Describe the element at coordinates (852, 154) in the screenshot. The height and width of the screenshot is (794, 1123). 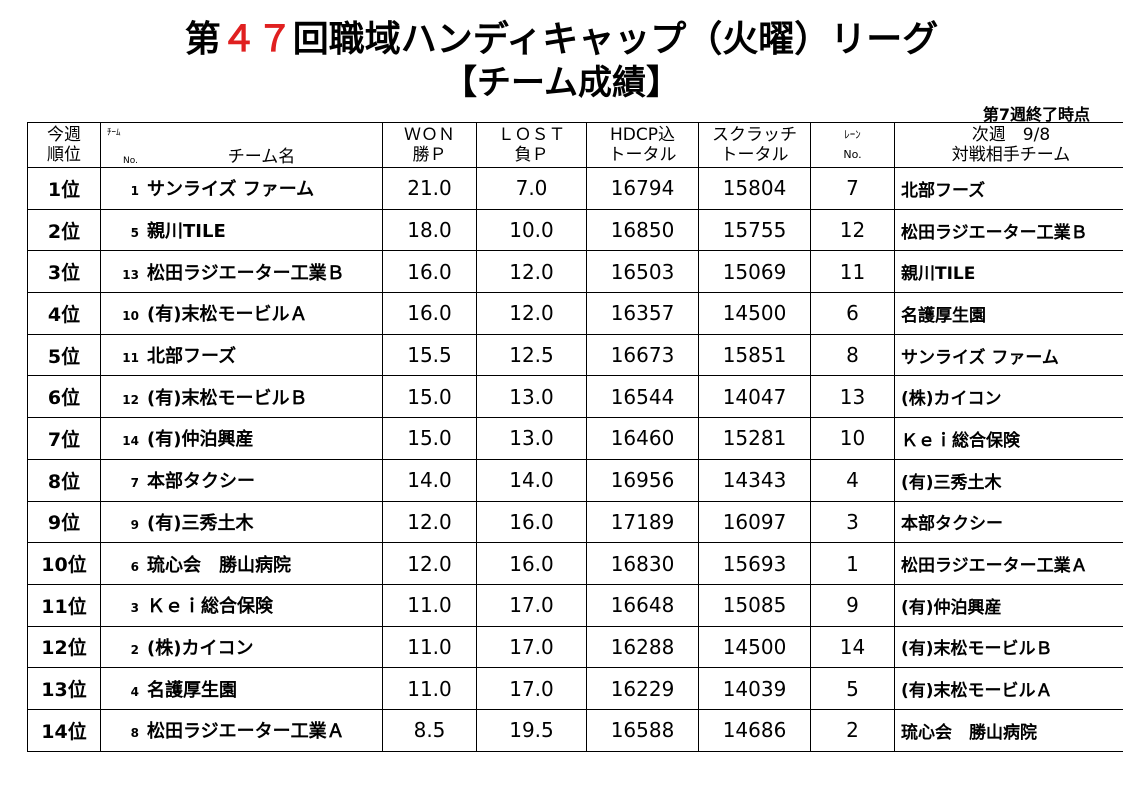
I see `header-lane-line2: No.` at that location.